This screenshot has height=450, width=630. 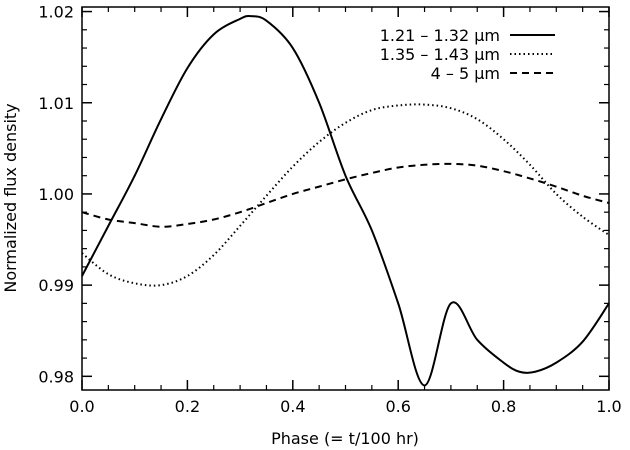 What do you see at coordinates (608, 406) in the screenshot?
I see `x-tick-label: 1.0` at bounding box center [608, 406].